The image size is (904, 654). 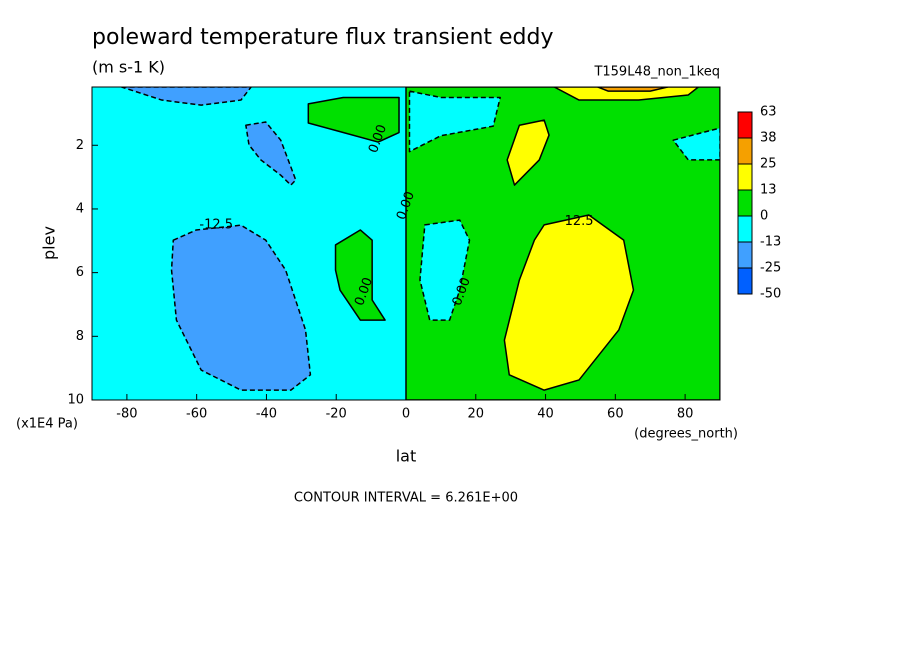 What do you see at coordinates (406, 414) in the screenshot?
I see `x-tick-label: 0` at bounding box center [406, 414].